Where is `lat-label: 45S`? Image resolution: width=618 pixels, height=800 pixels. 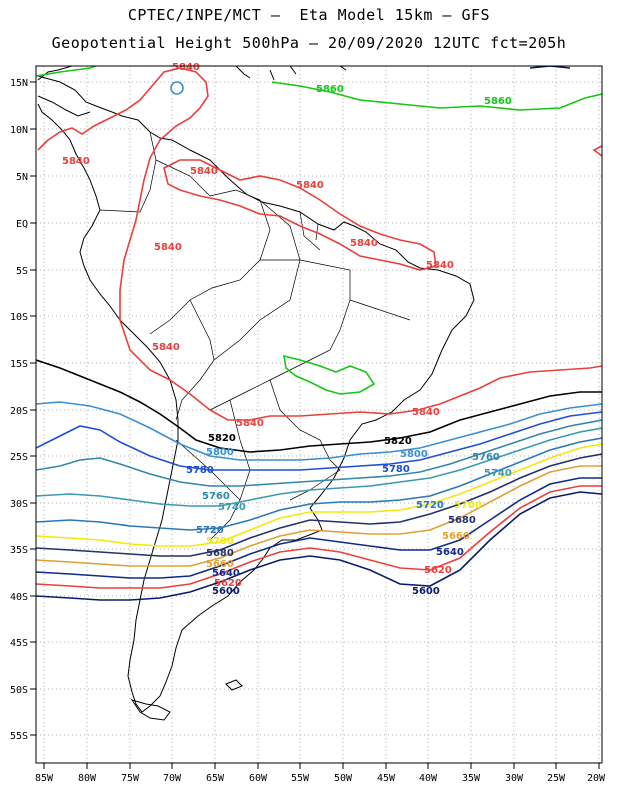 lat-label: 45S is located at coordinates (19, 643).